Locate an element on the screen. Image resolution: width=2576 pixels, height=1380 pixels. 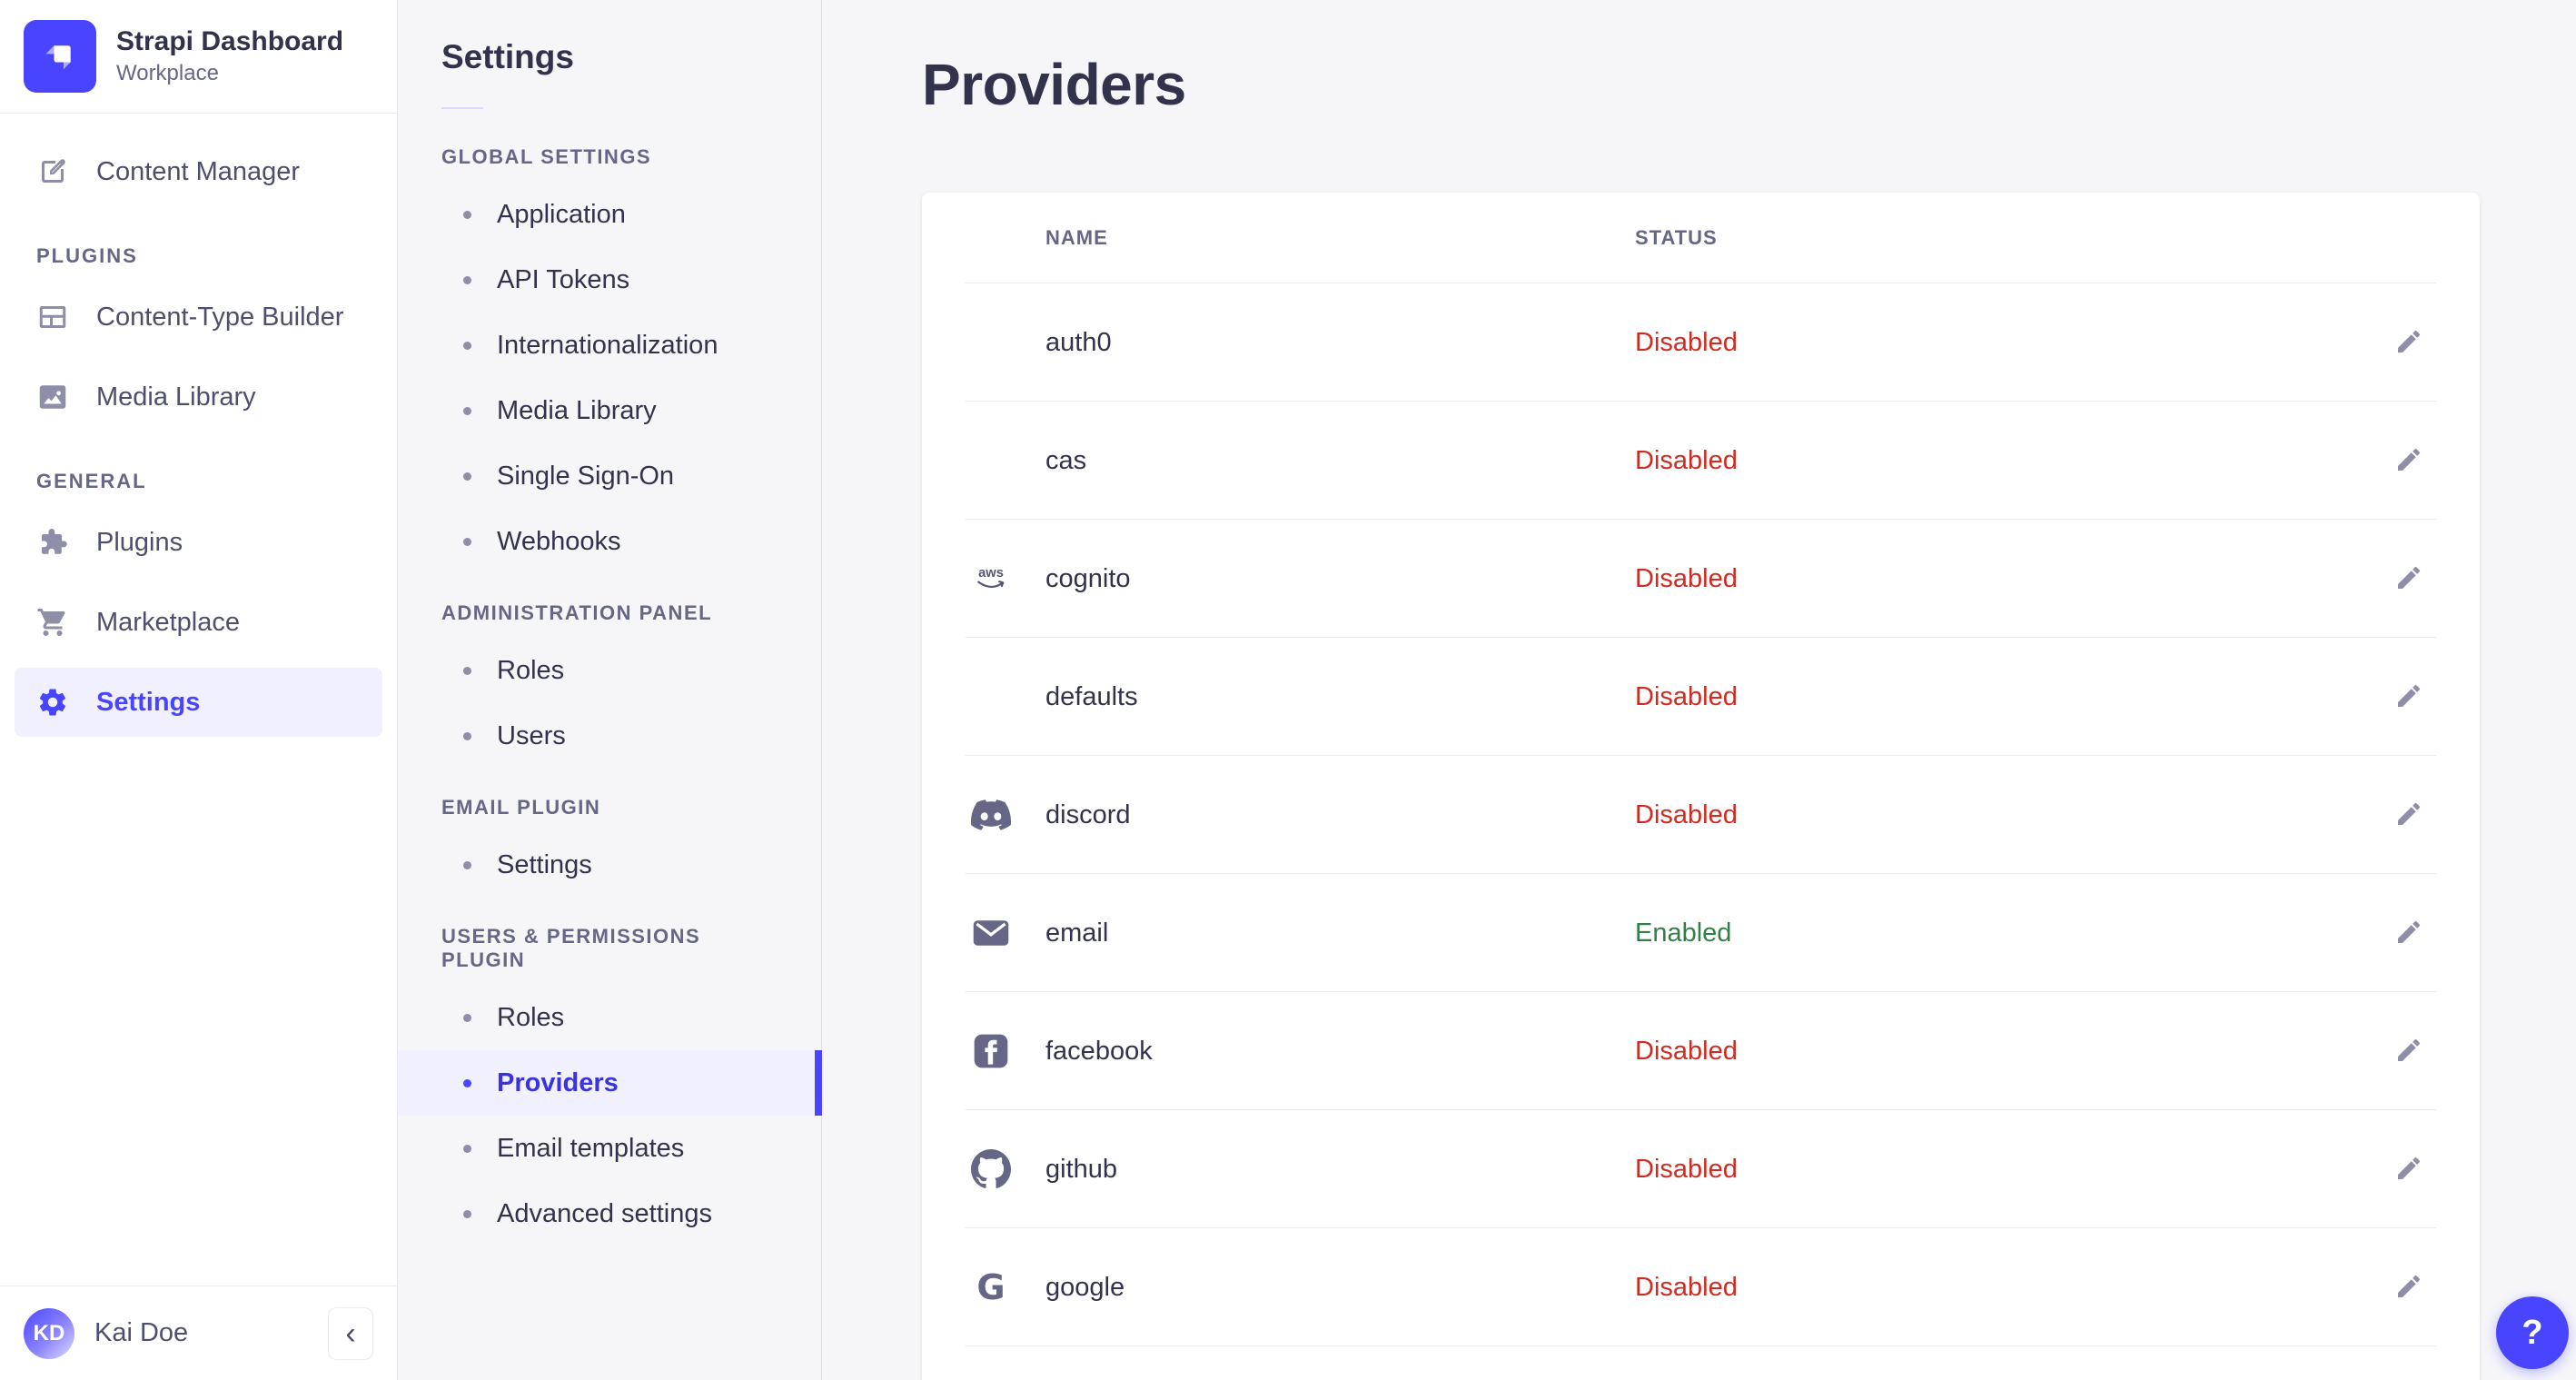
subnav-item-email-templates: Email templates is located at coordinates (609, 1148).